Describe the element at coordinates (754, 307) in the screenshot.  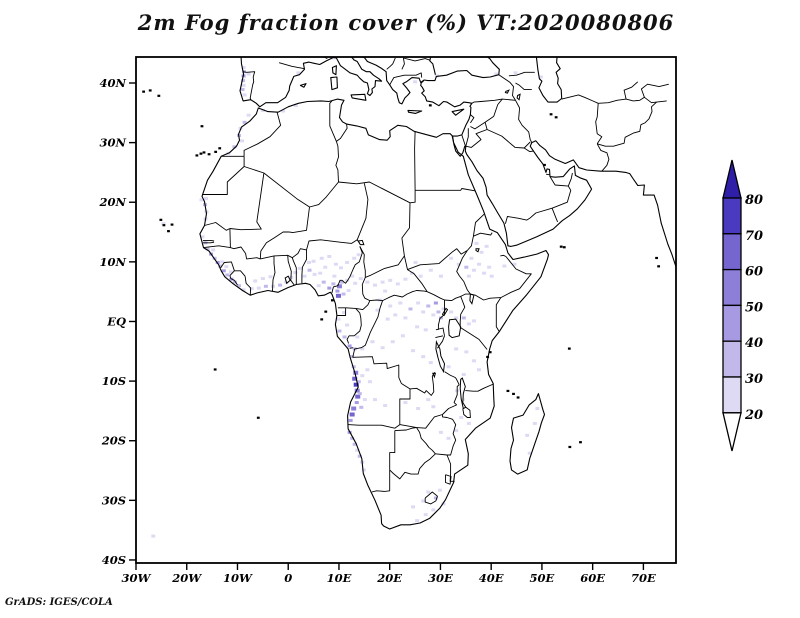
I see `colorbar-label: 50` at that location.